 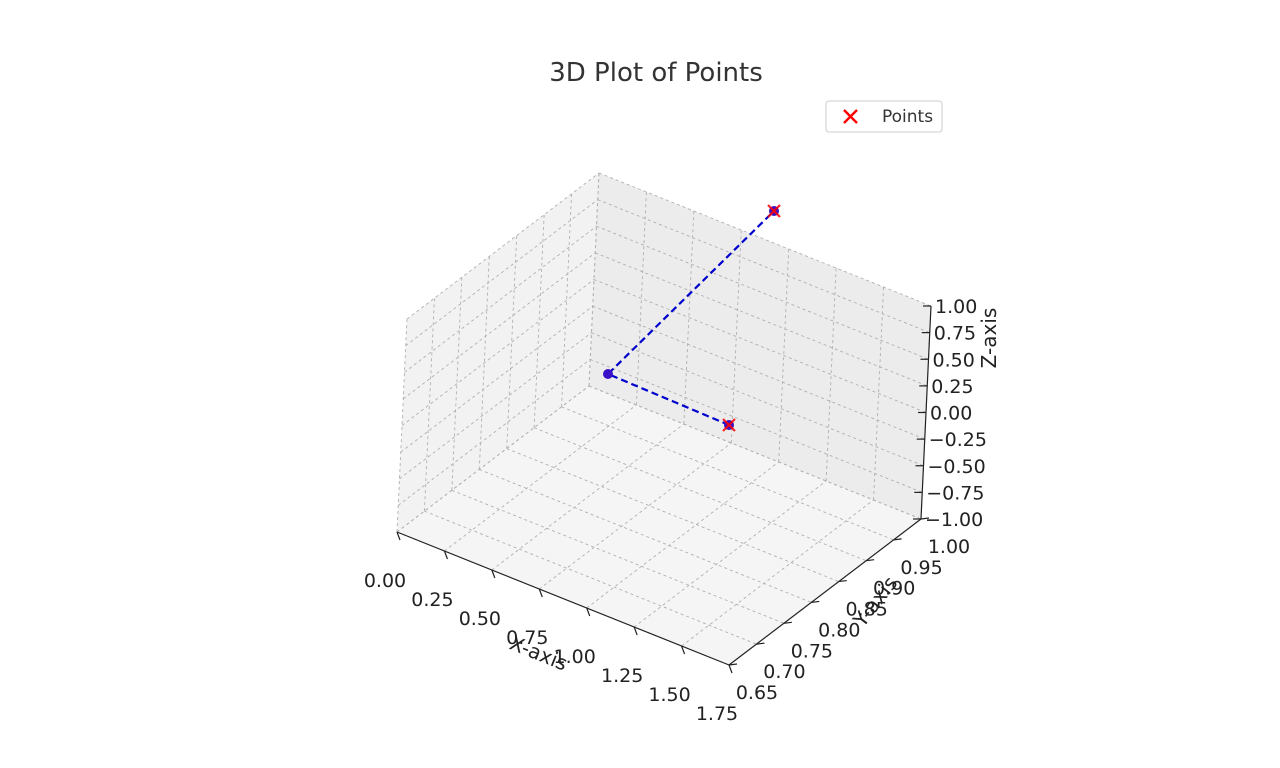 I want to click on path-point, so click(x=608, y=374).